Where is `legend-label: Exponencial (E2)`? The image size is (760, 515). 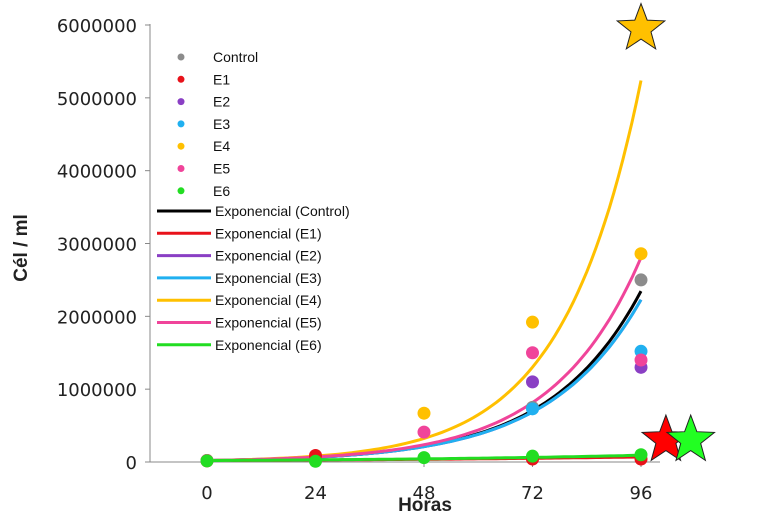 legend-label: Exponencial (E2) is located at coordinates (268, 256).